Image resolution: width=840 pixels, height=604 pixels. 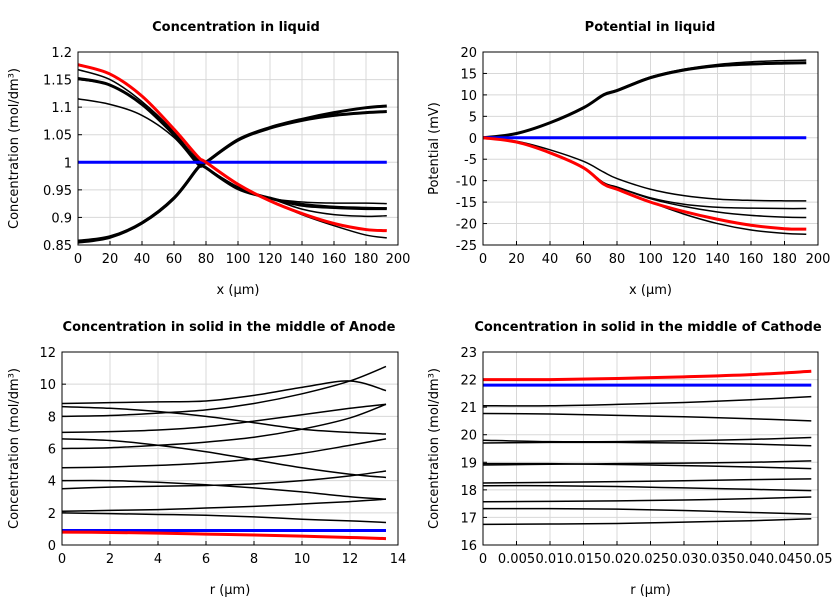 What do you see at coordinates (61, 108) in the screenshot?
I see `y-tick-label: 1.1` at bounding box center [61, 108].